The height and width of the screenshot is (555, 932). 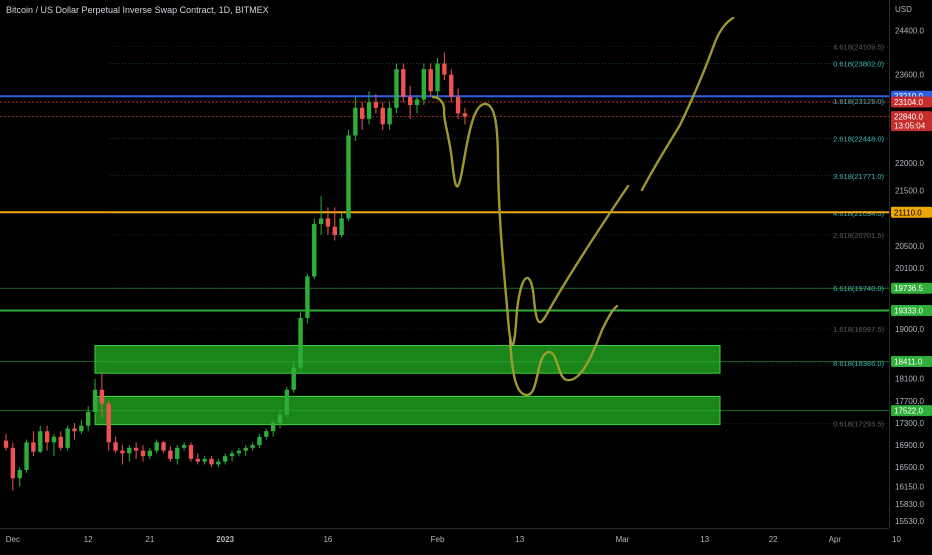 What do you see at coordinates (908, 212) in the screenshot?
I see `price-tag-text-3: 21110.0` at bounding box center [908, 212].